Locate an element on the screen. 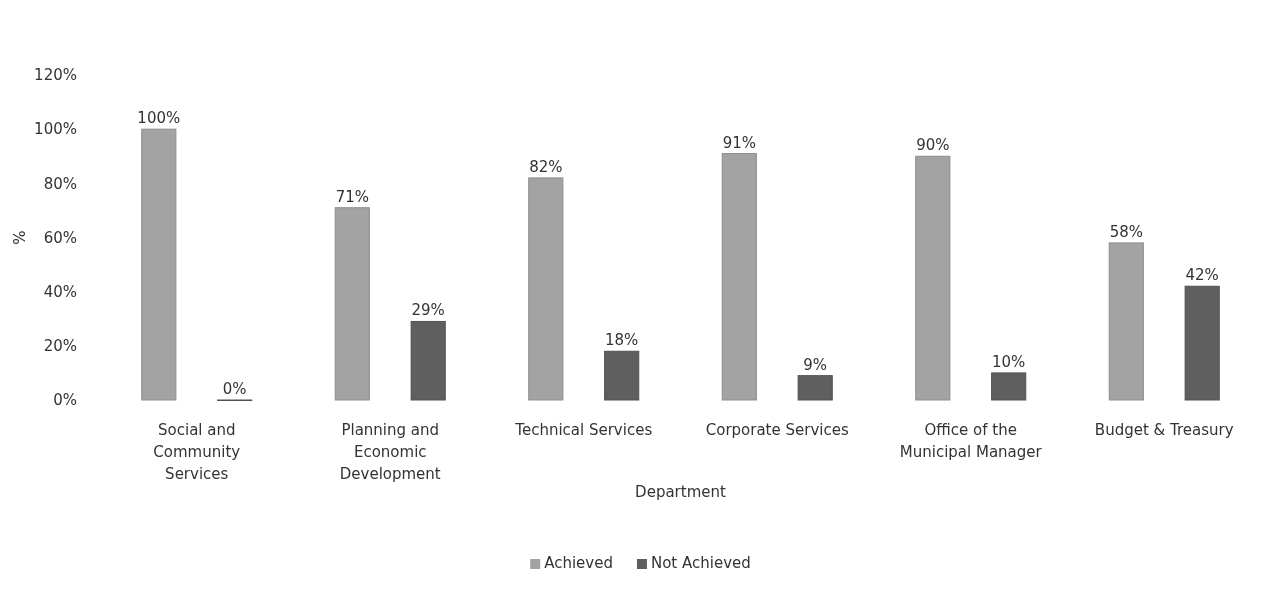 The width and height of the screenshot is (1281, 595). y-tick-label: 0% is located at coordinates (65, 400).